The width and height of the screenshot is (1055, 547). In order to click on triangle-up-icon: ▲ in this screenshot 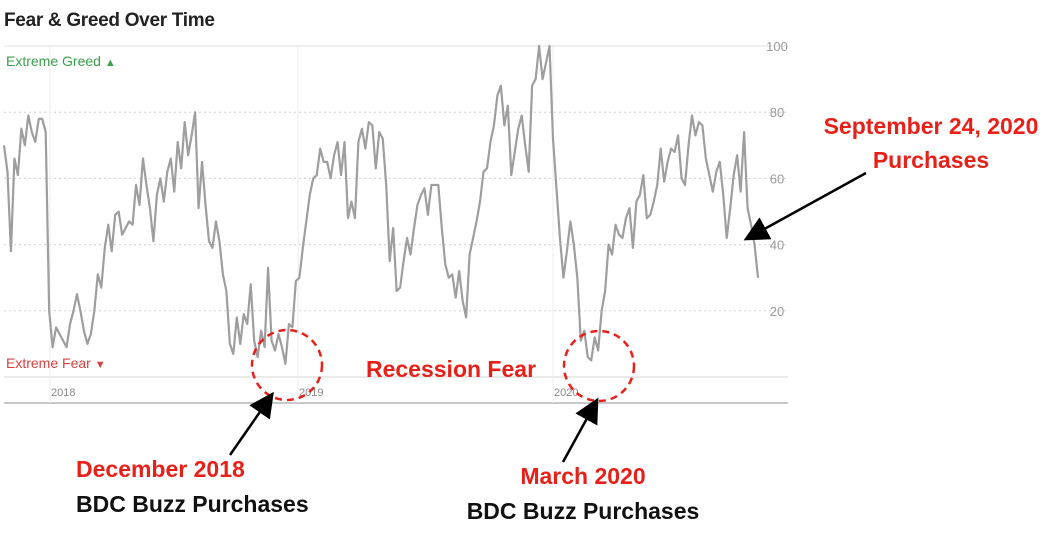, I will do `click(110, 63)`.